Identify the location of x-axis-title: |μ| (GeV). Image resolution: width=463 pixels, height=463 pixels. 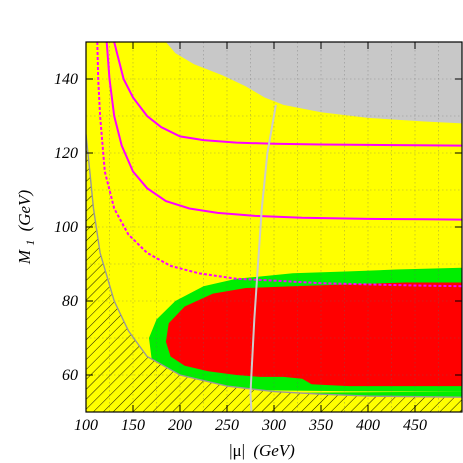
(262, 450).